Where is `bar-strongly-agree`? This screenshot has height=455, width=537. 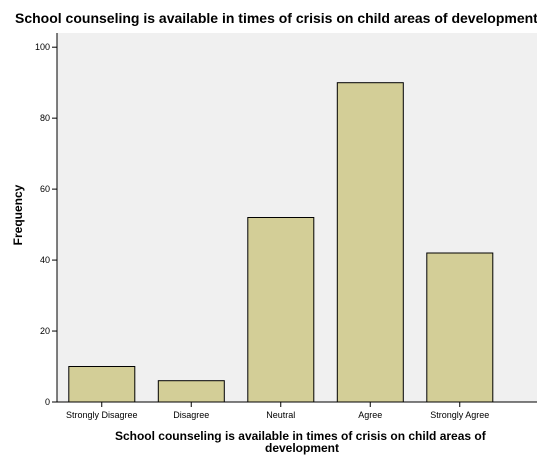 bar-strongly-agree is located at coordinates (460, 327).